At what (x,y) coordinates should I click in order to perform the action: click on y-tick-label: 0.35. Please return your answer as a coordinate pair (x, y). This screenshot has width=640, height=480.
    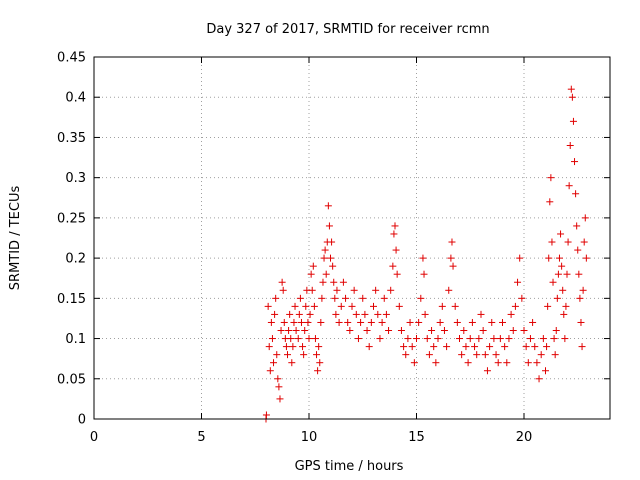
    Looking at the image, I should click on (71, 138).